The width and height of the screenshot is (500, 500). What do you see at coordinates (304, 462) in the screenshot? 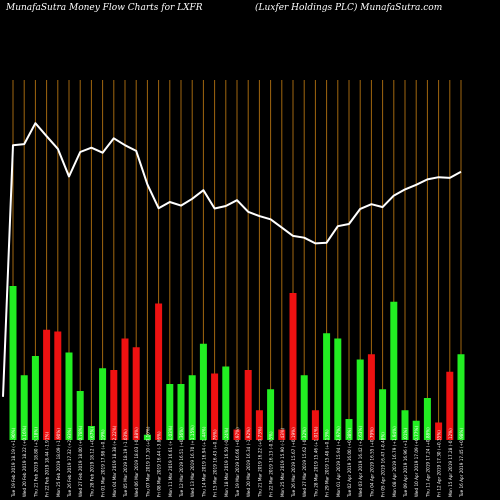
I see `x-tick-label: Wed 27 Mar 2019 15.62 (-0.32%)` at bounding box center [304, 462].